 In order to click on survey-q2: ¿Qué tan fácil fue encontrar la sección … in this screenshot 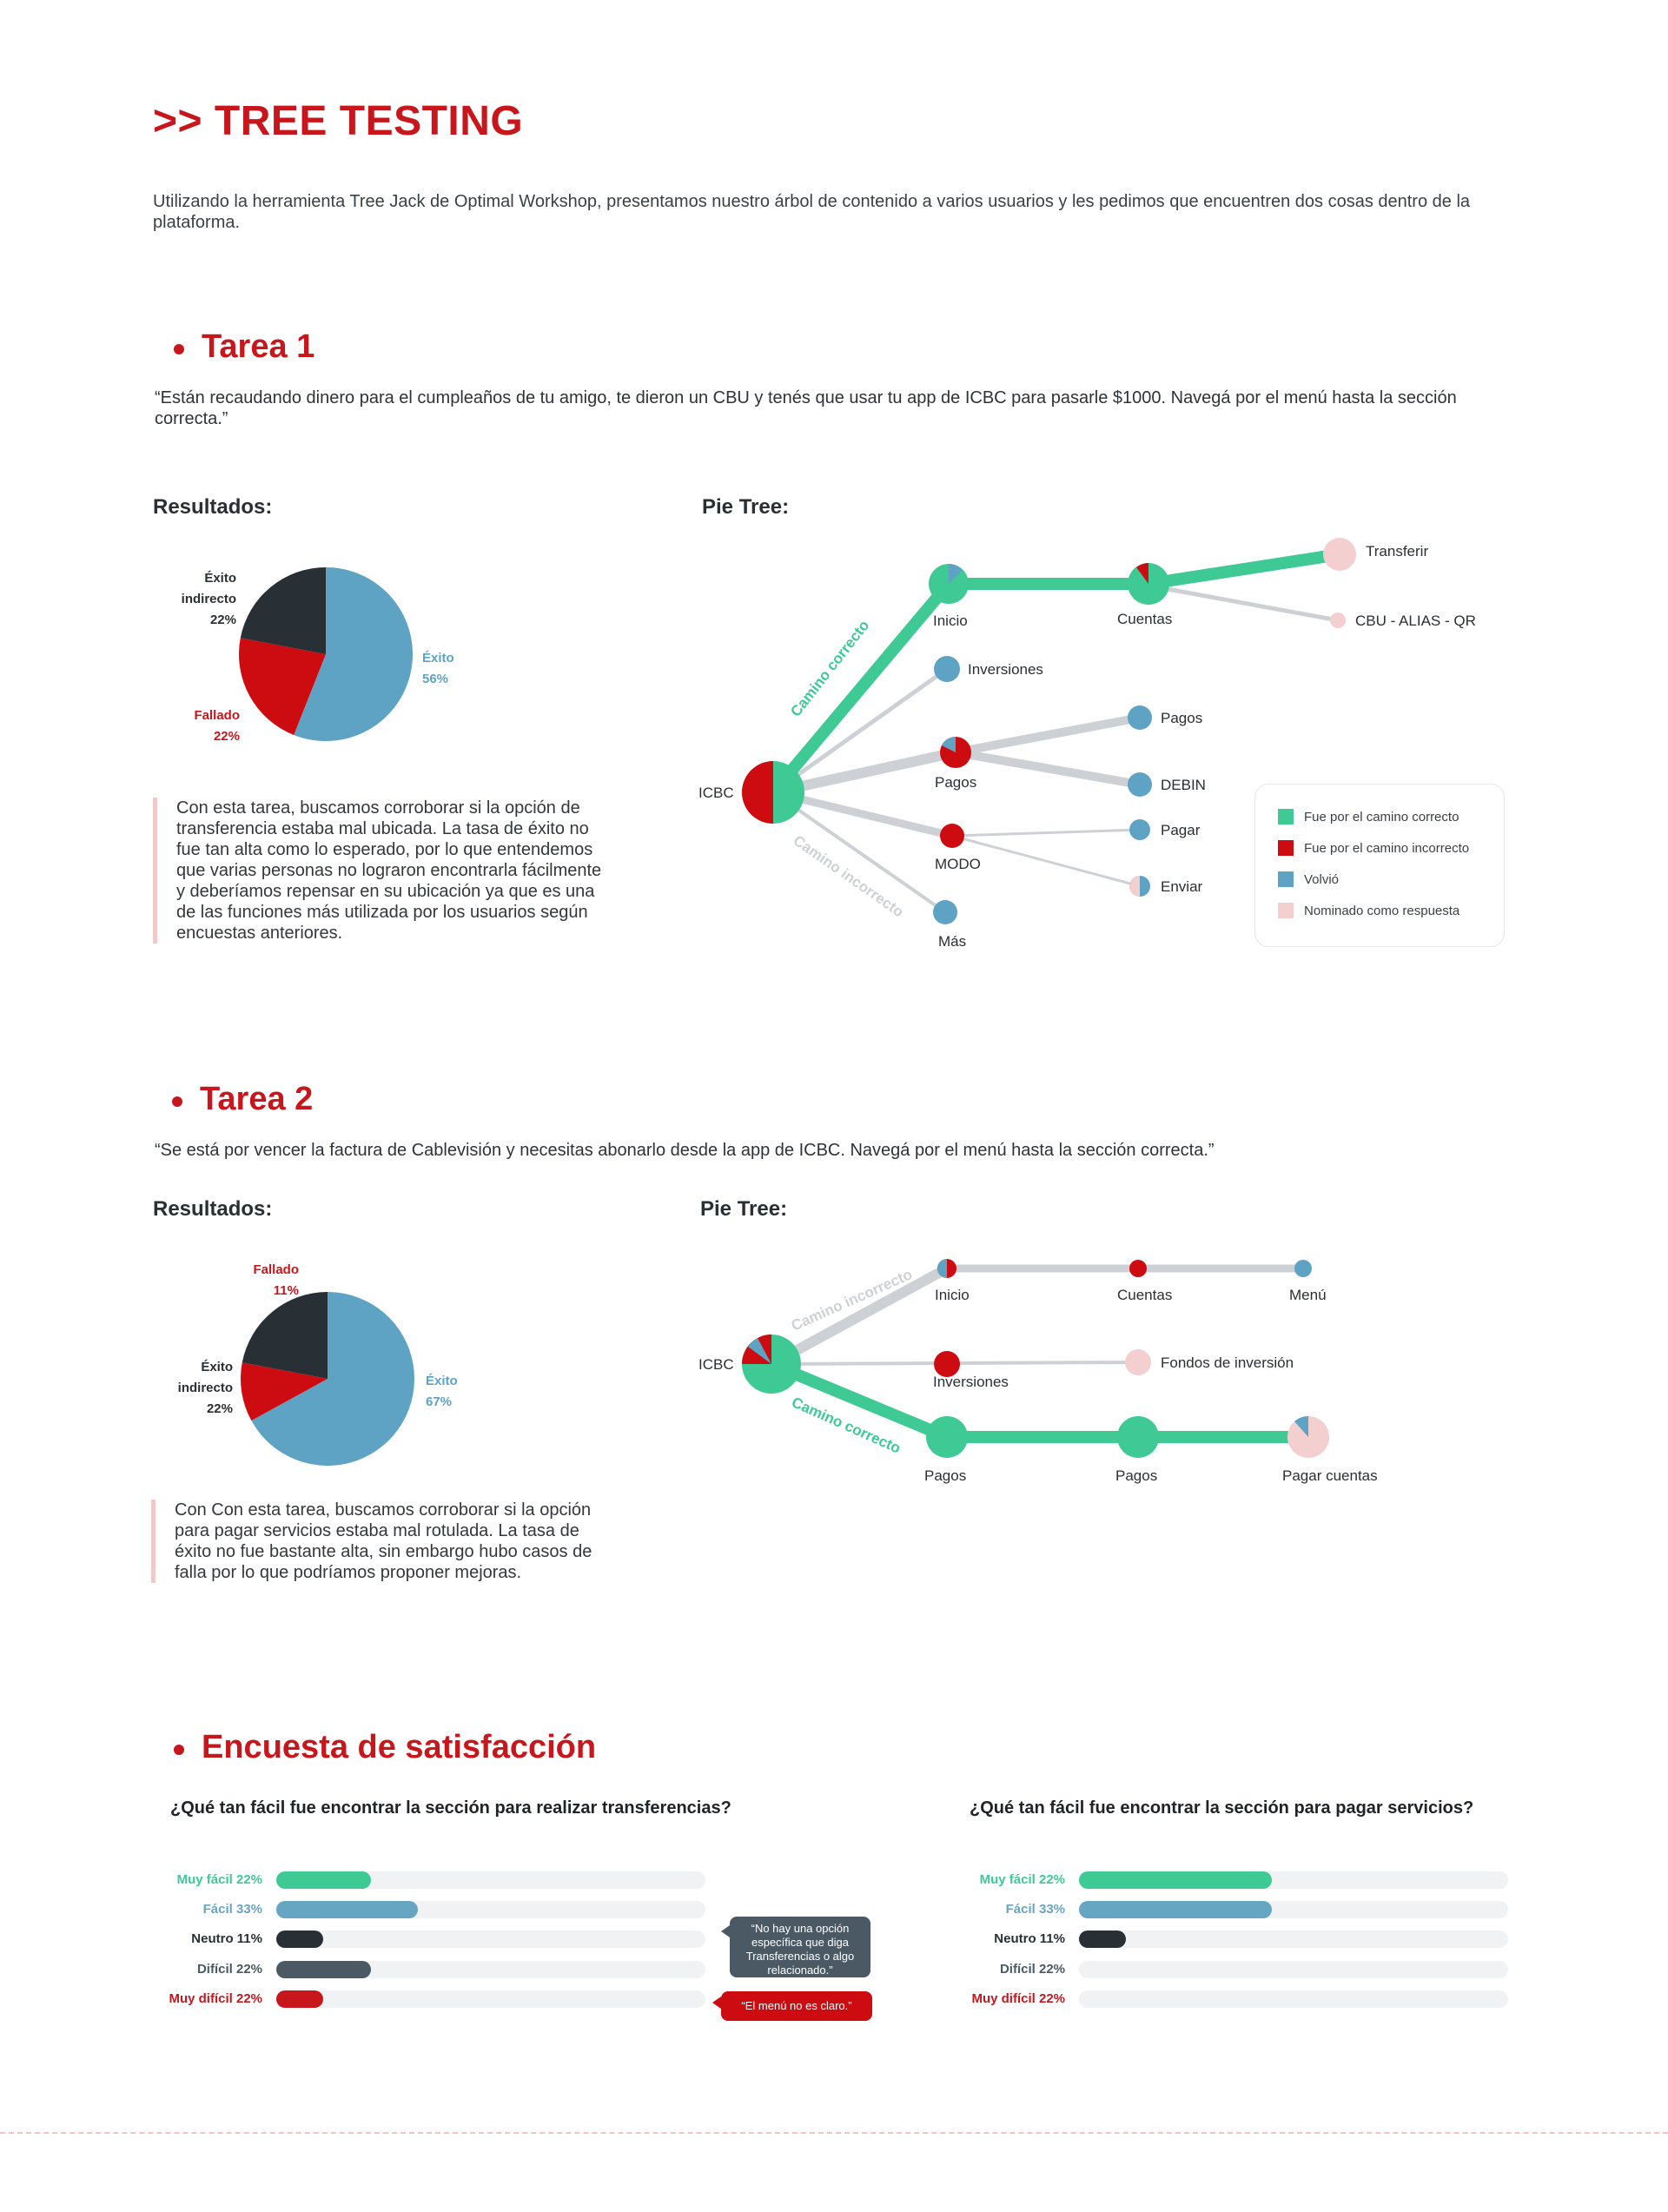, I will do `click(1222, 1808)`.